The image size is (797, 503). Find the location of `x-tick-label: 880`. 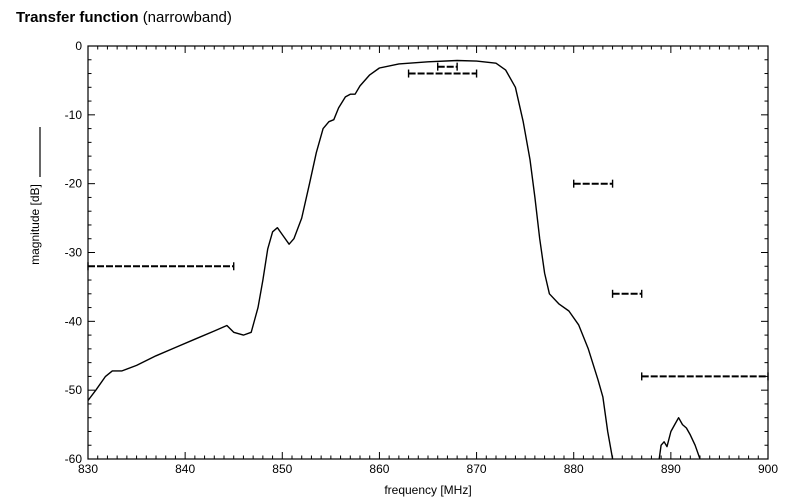

x-tick-label: 880 is located at coordinates (574, 469).